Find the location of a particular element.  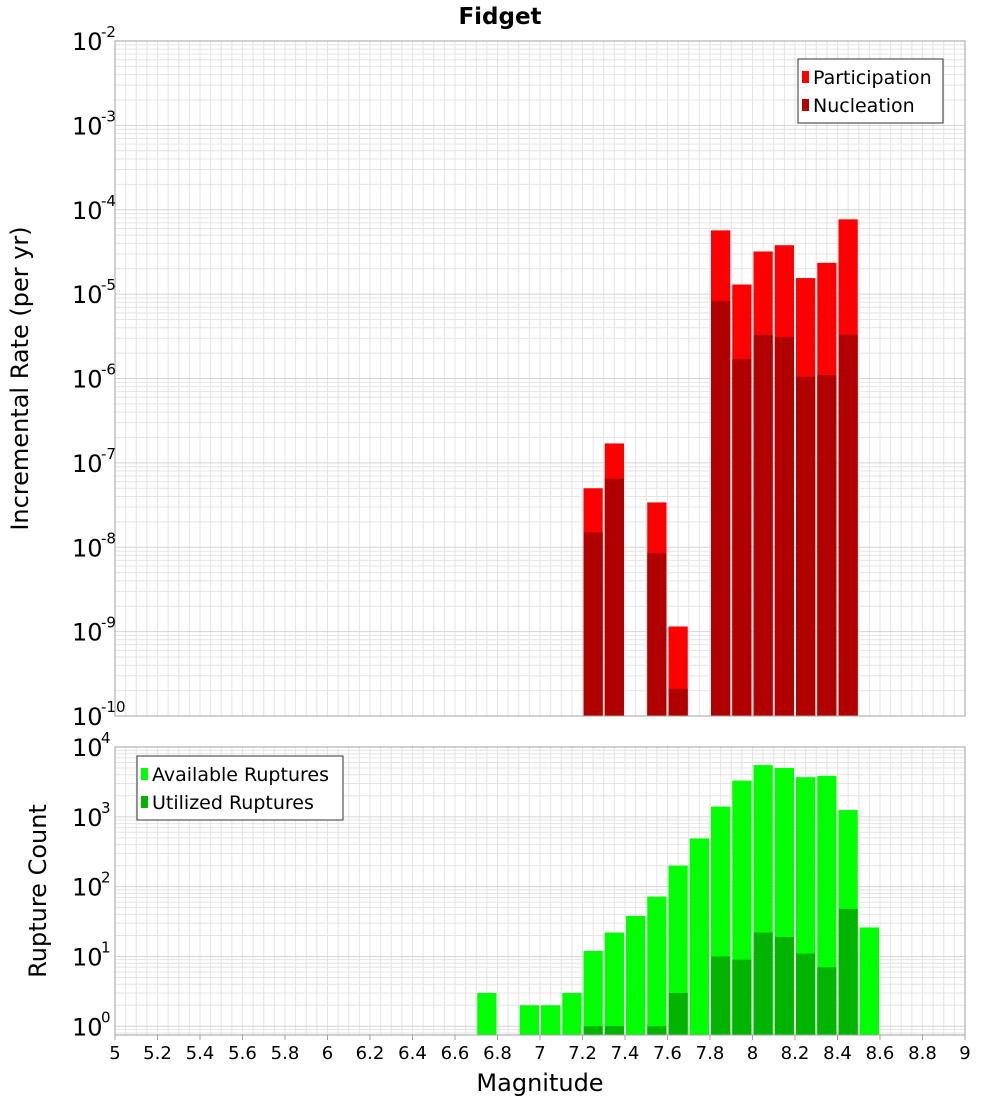

y-tick-exponent: -3 is located at coordinates (108, 116).